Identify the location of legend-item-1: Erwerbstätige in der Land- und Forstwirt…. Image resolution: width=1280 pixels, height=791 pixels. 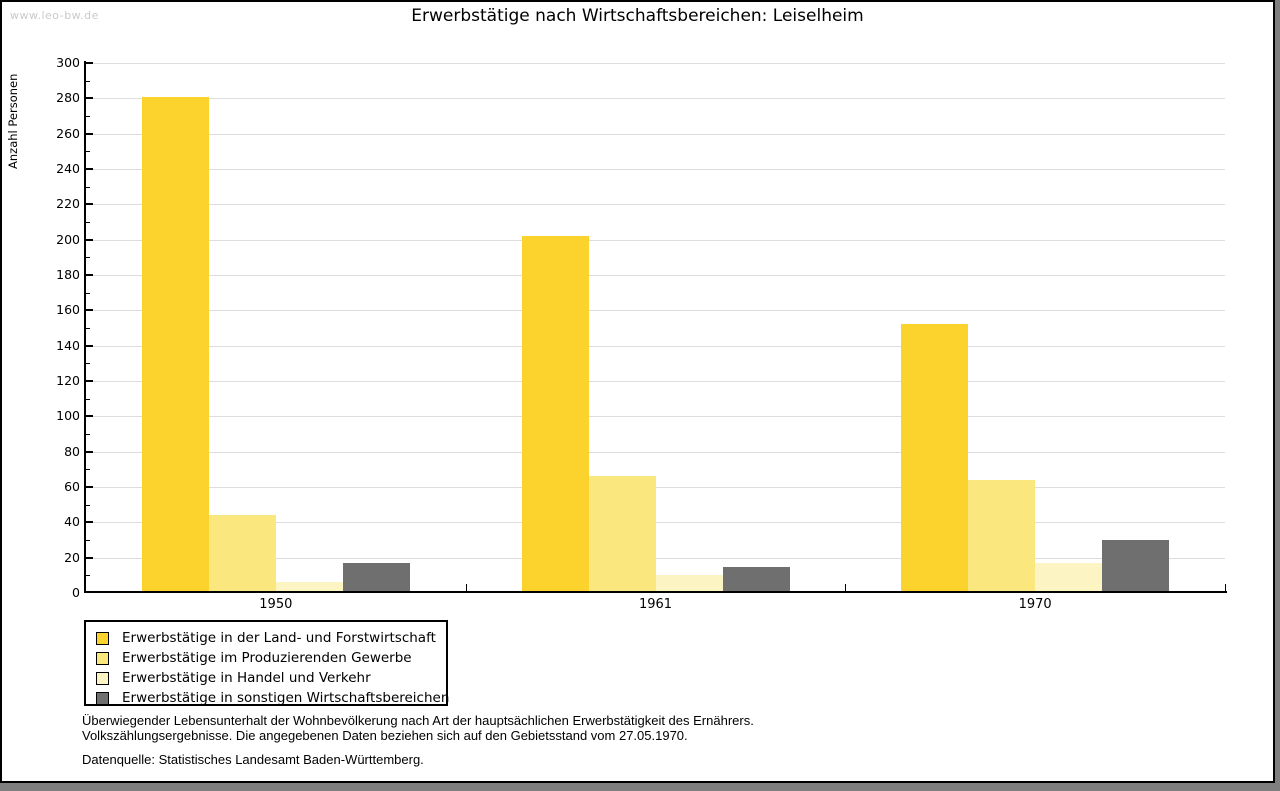
(271, 638).